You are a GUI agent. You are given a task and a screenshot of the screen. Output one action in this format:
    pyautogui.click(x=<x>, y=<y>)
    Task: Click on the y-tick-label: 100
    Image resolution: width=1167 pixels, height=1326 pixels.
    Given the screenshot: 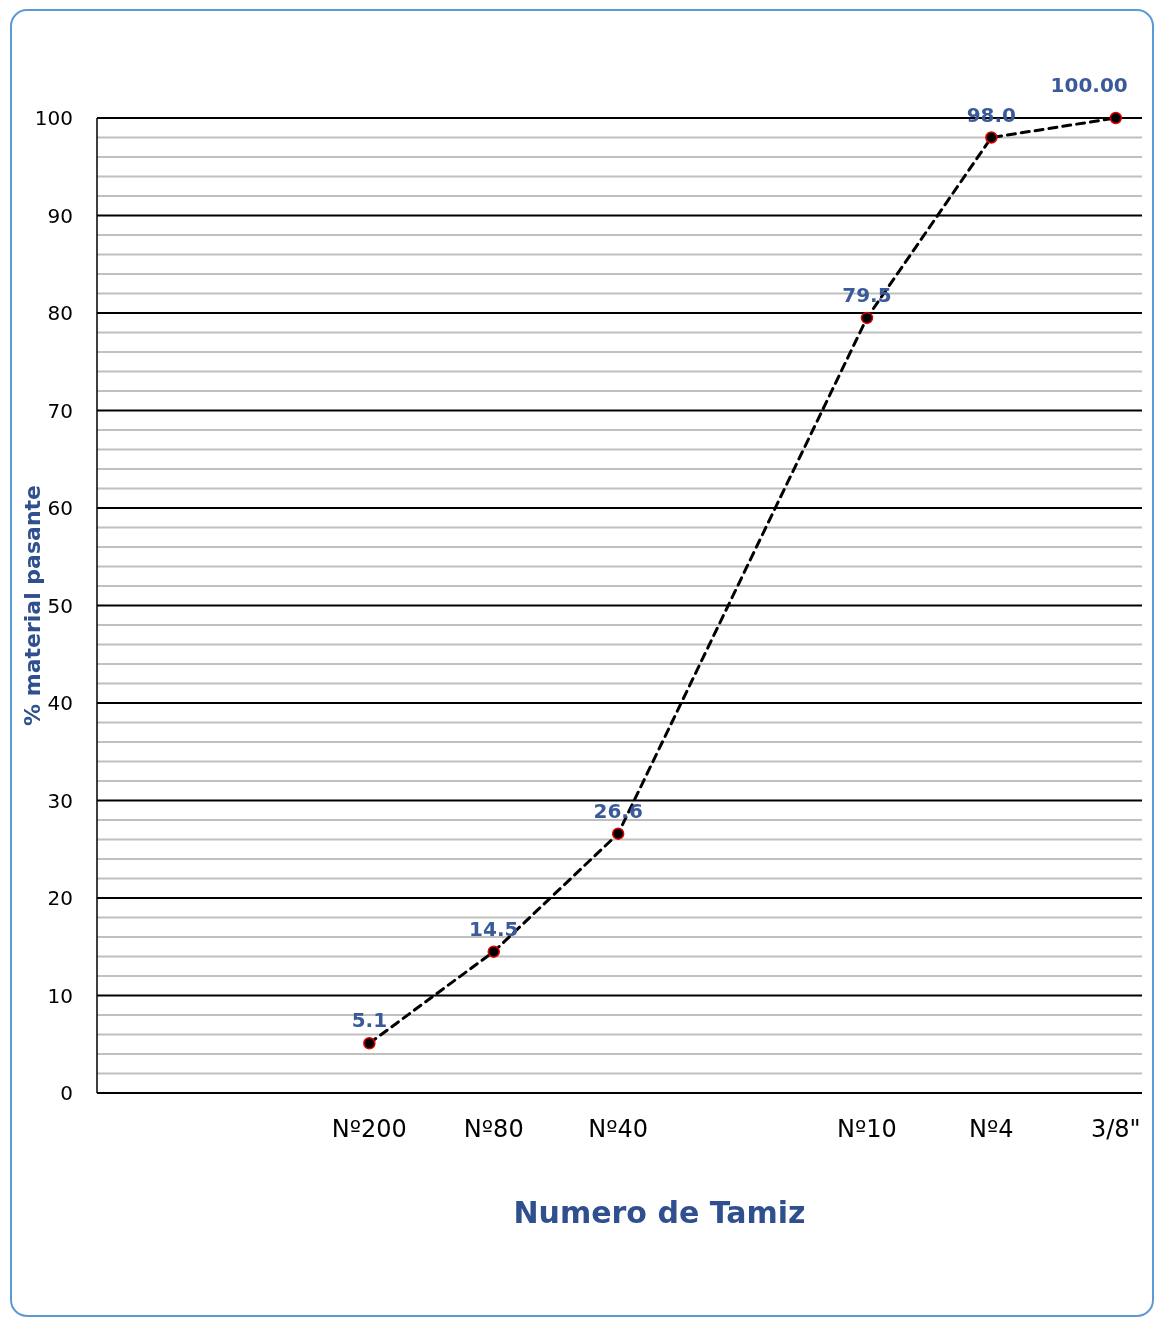 What is the action you would take?
    pyautogui.click(x=53, y=118)
    